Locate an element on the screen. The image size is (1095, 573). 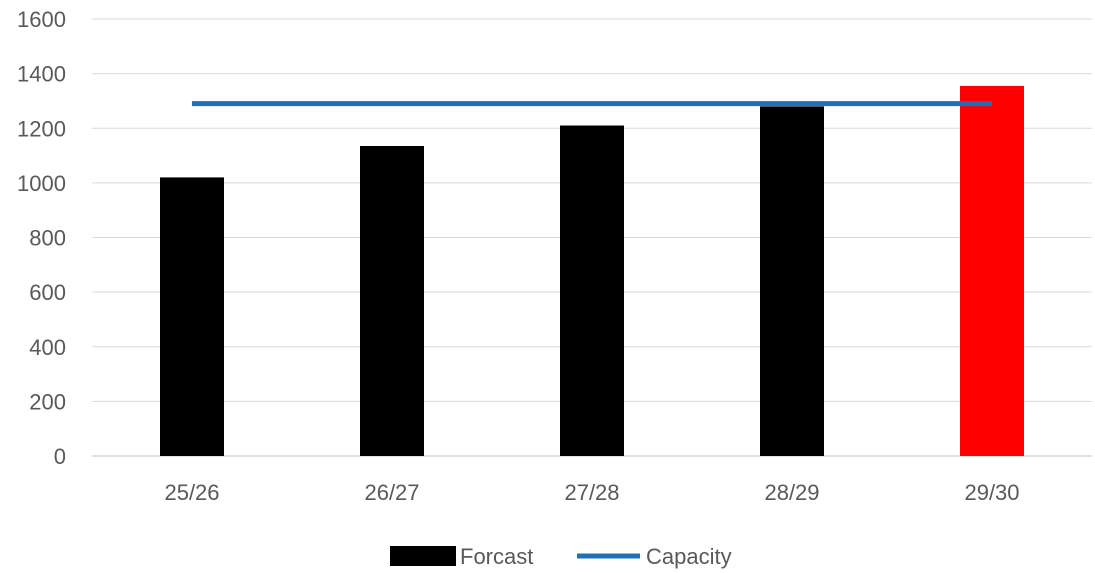
x-axis-tick-labels: 25/26 26/27 27/28 28/29 29/30 is located at coordinates (591, 492).